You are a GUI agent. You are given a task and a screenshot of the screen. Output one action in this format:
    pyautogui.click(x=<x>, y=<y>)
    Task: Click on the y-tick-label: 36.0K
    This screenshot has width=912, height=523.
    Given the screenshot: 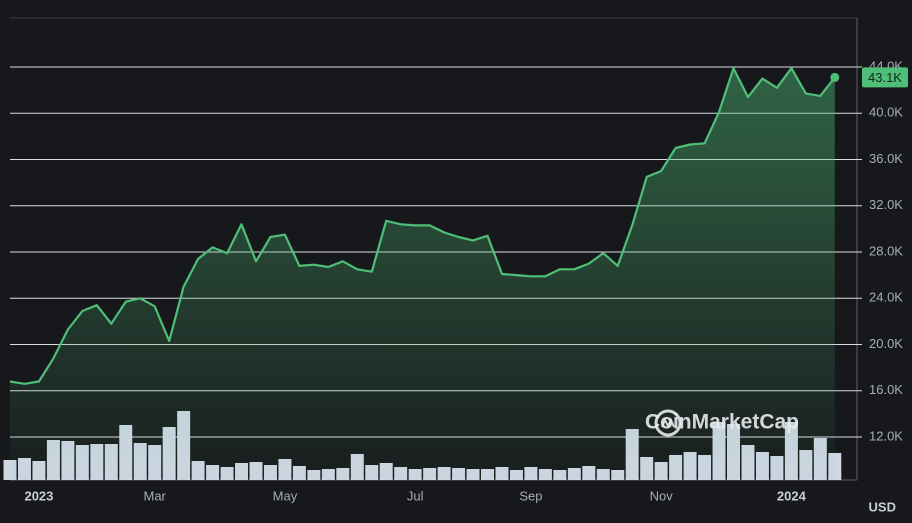 What is the action you would take?
    pyautogui.click(x=886, y=158)
    